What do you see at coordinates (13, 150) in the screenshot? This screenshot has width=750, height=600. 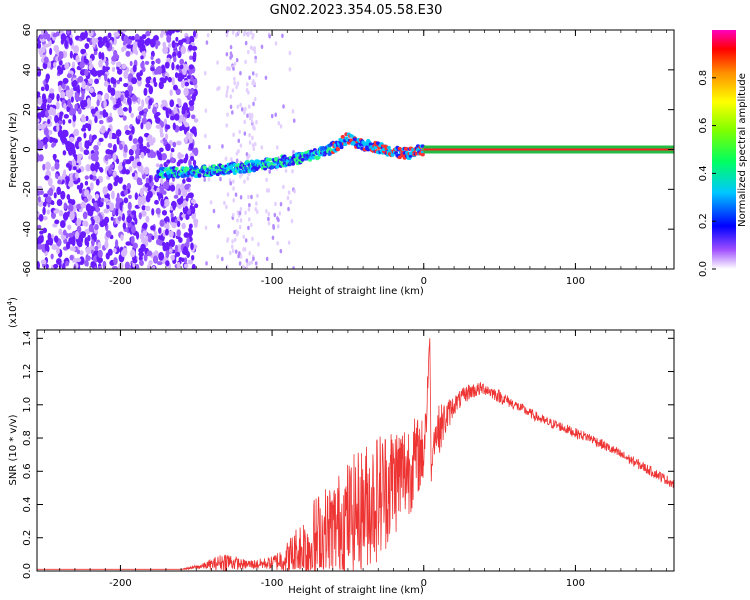 I see `spectrogram-ylabel: Frequency (Hz)` at bounding box center [13, 150].